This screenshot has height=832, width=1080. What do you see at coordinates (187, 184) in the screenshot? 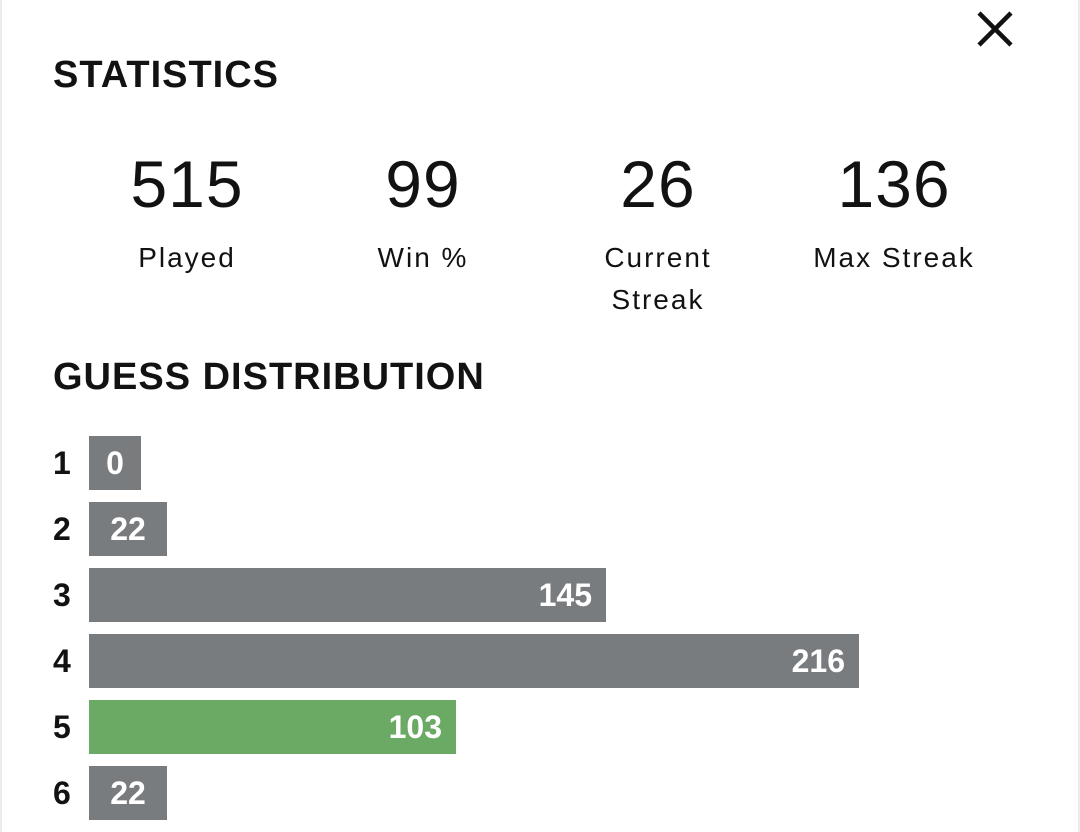
I see `stat-value: 515` at bounding box center [187, 184].